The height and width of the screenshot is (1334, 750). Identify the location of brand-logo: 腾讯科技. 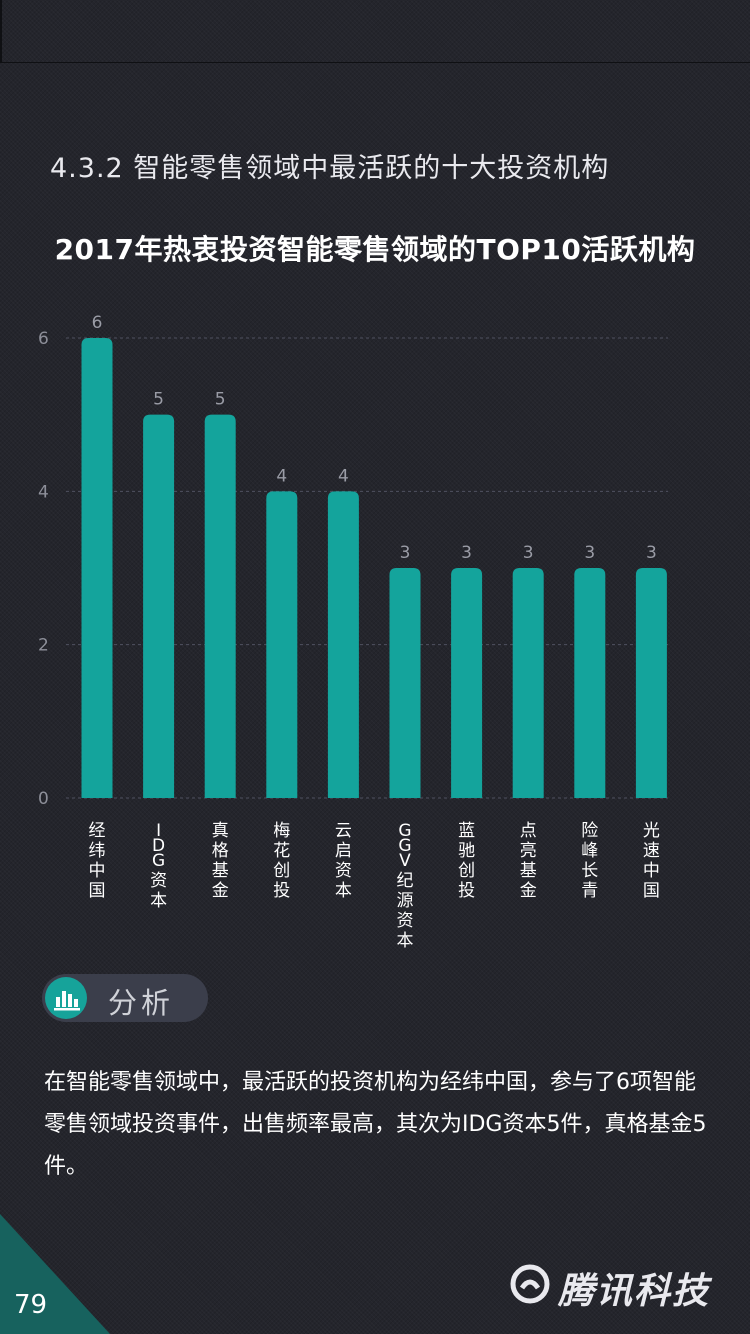
(623, 1286).